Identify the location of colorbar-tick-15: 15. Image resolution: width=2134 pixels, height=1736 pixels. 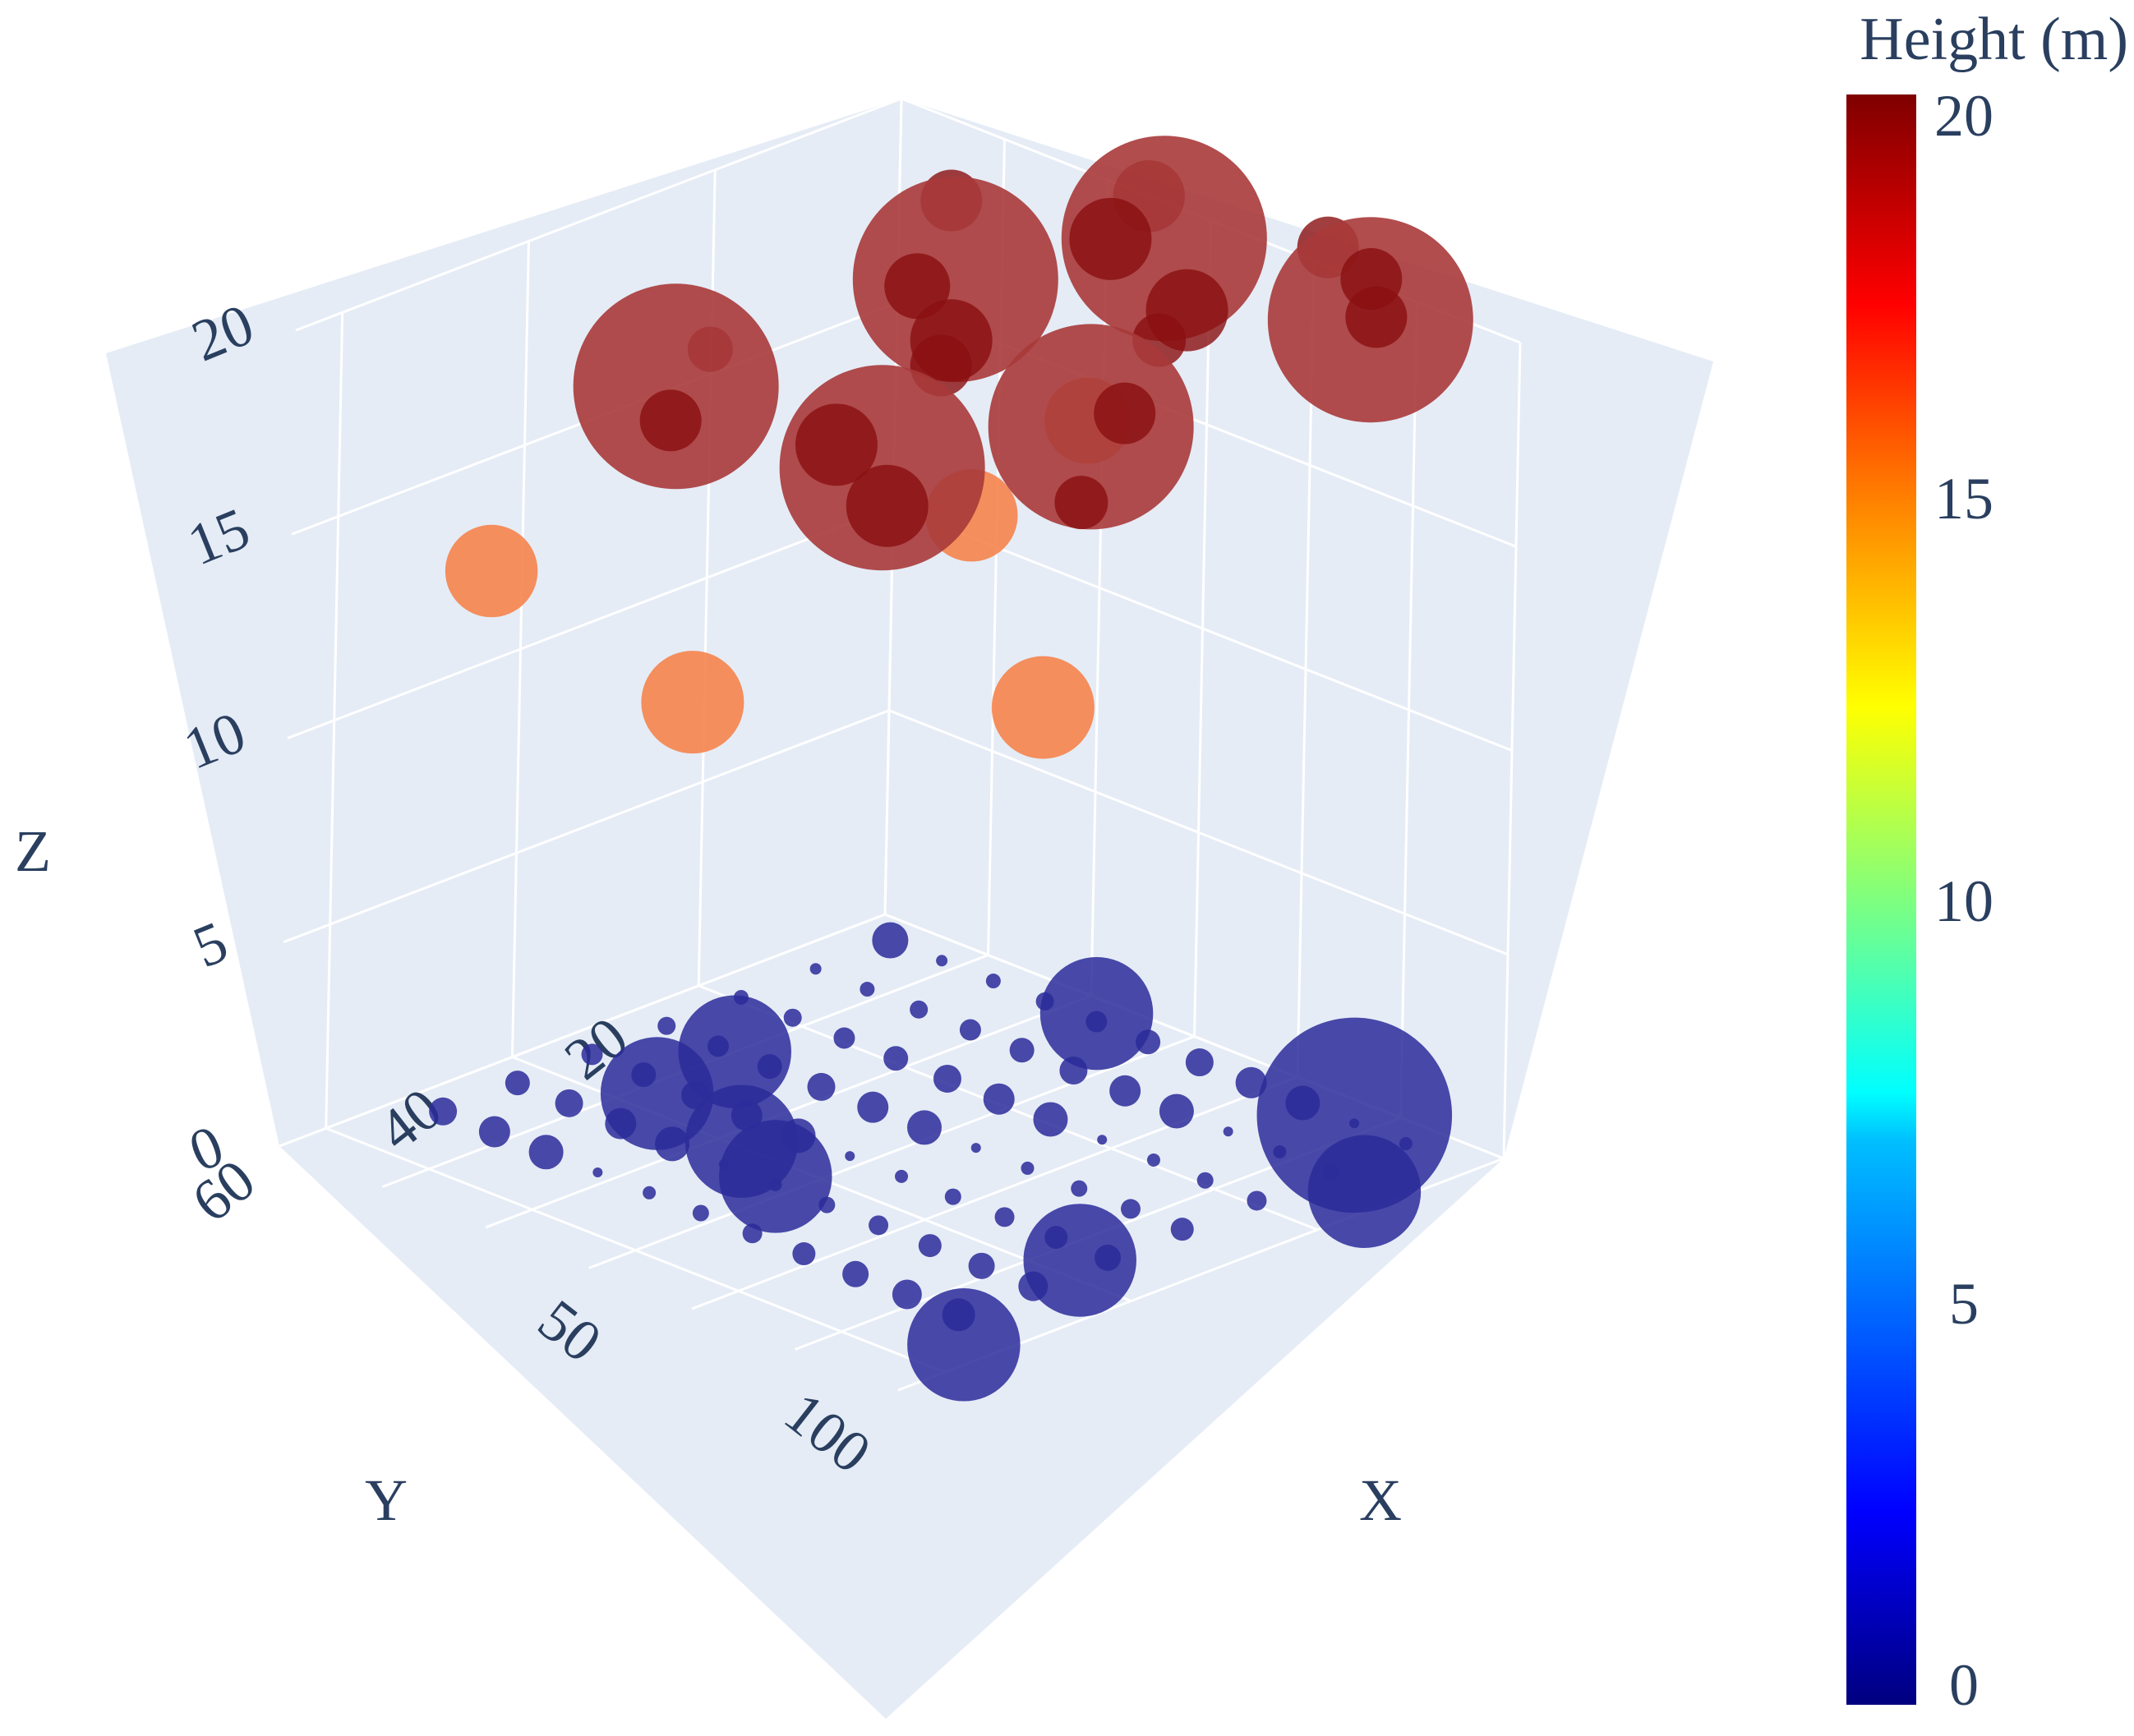
(1964, 499).